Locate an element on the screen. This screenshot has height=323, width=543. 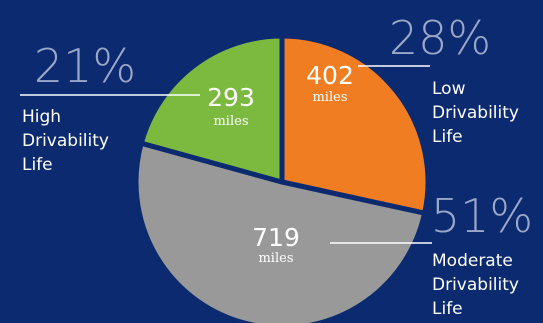
slice-percent-moderate: 51% is located at coordinates (482, 216).